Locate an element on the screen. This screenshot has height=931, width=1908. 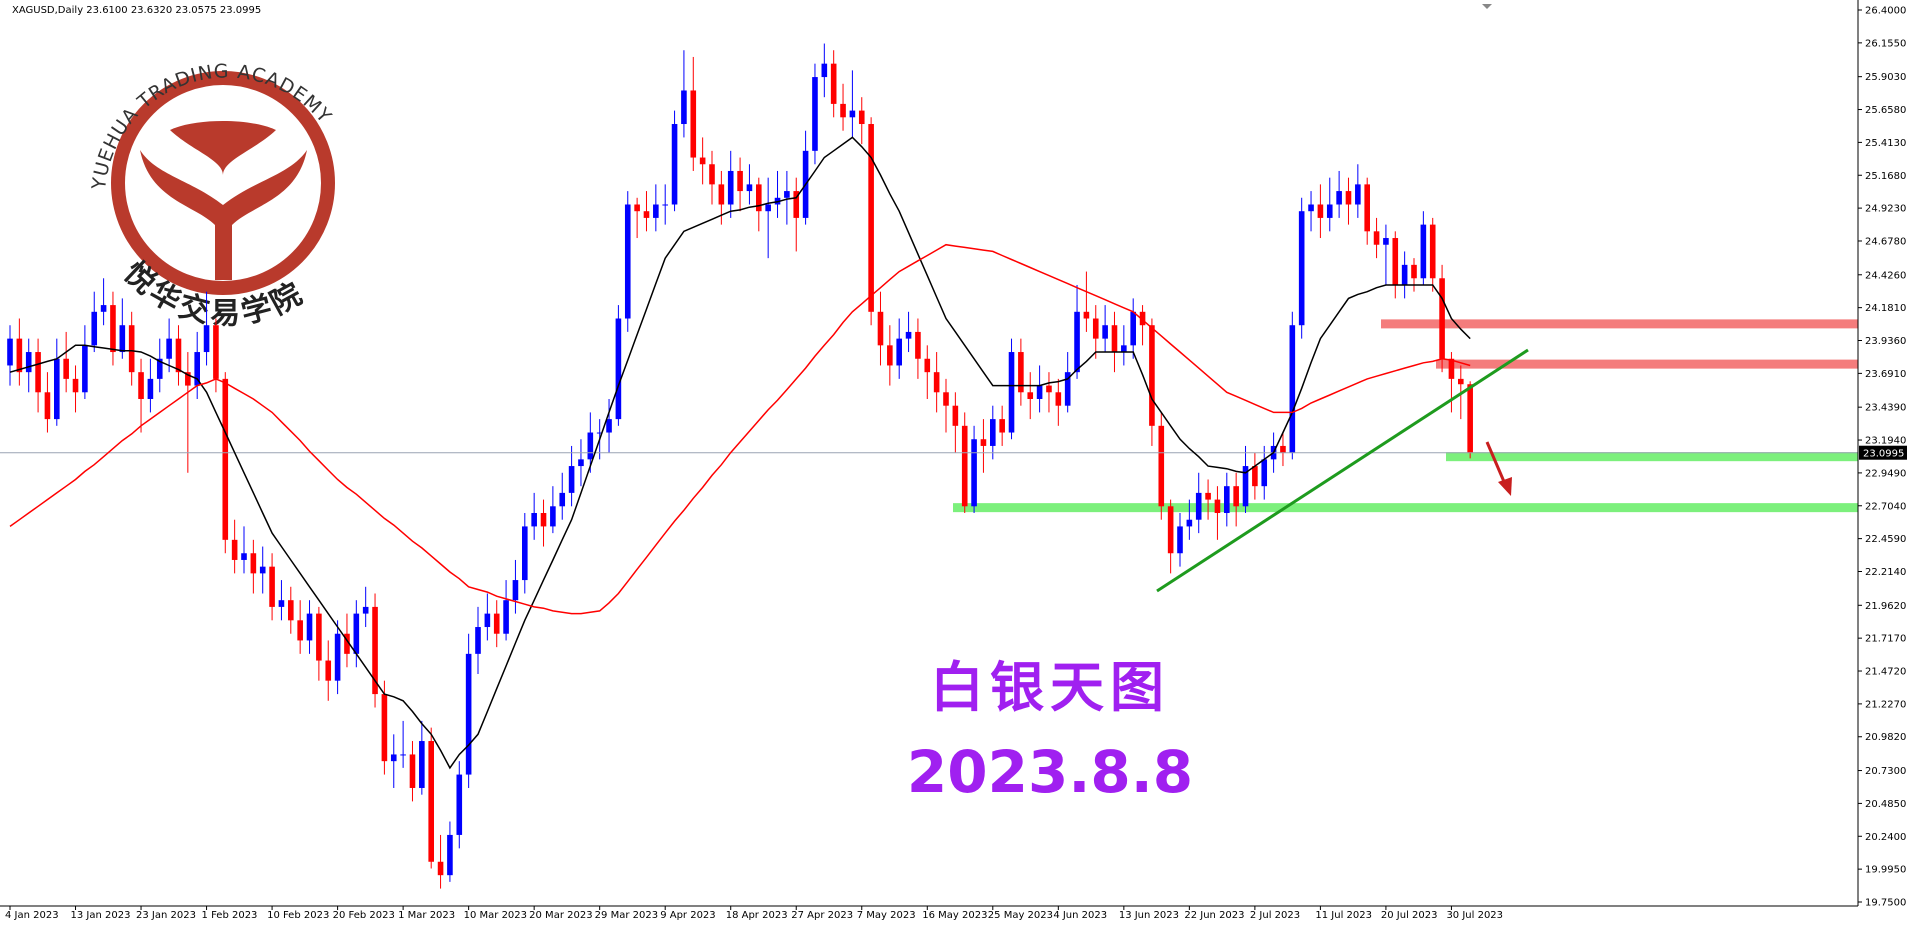
x-tick-label: 20 Feb 2023 is located at coordinates (364, 915).